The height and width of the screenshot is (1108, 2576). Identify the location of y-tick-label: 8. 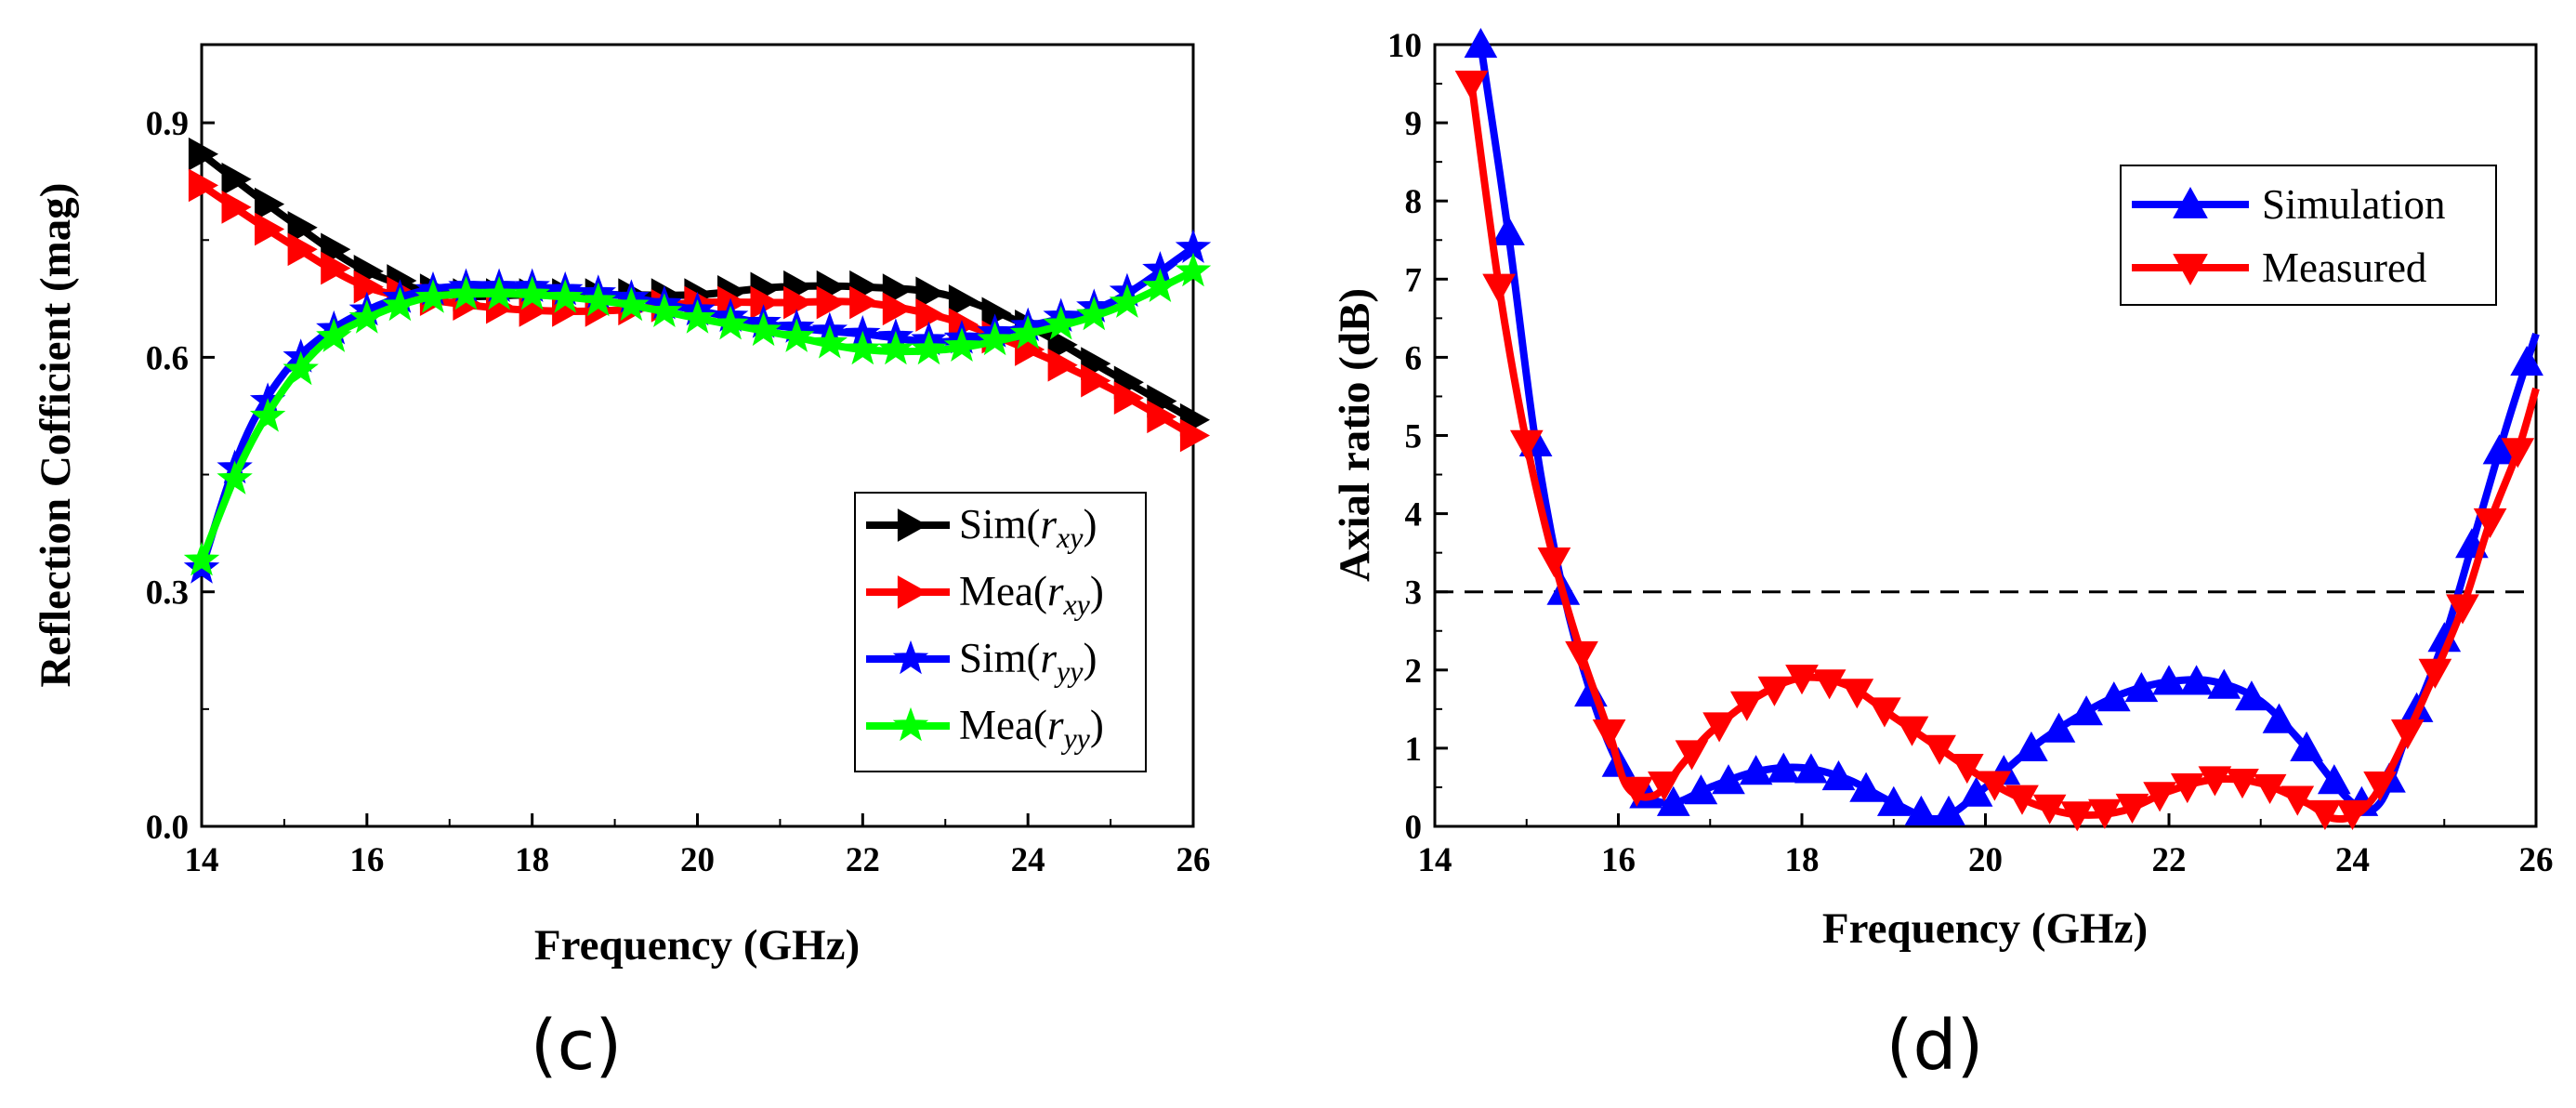
(1414, 202).